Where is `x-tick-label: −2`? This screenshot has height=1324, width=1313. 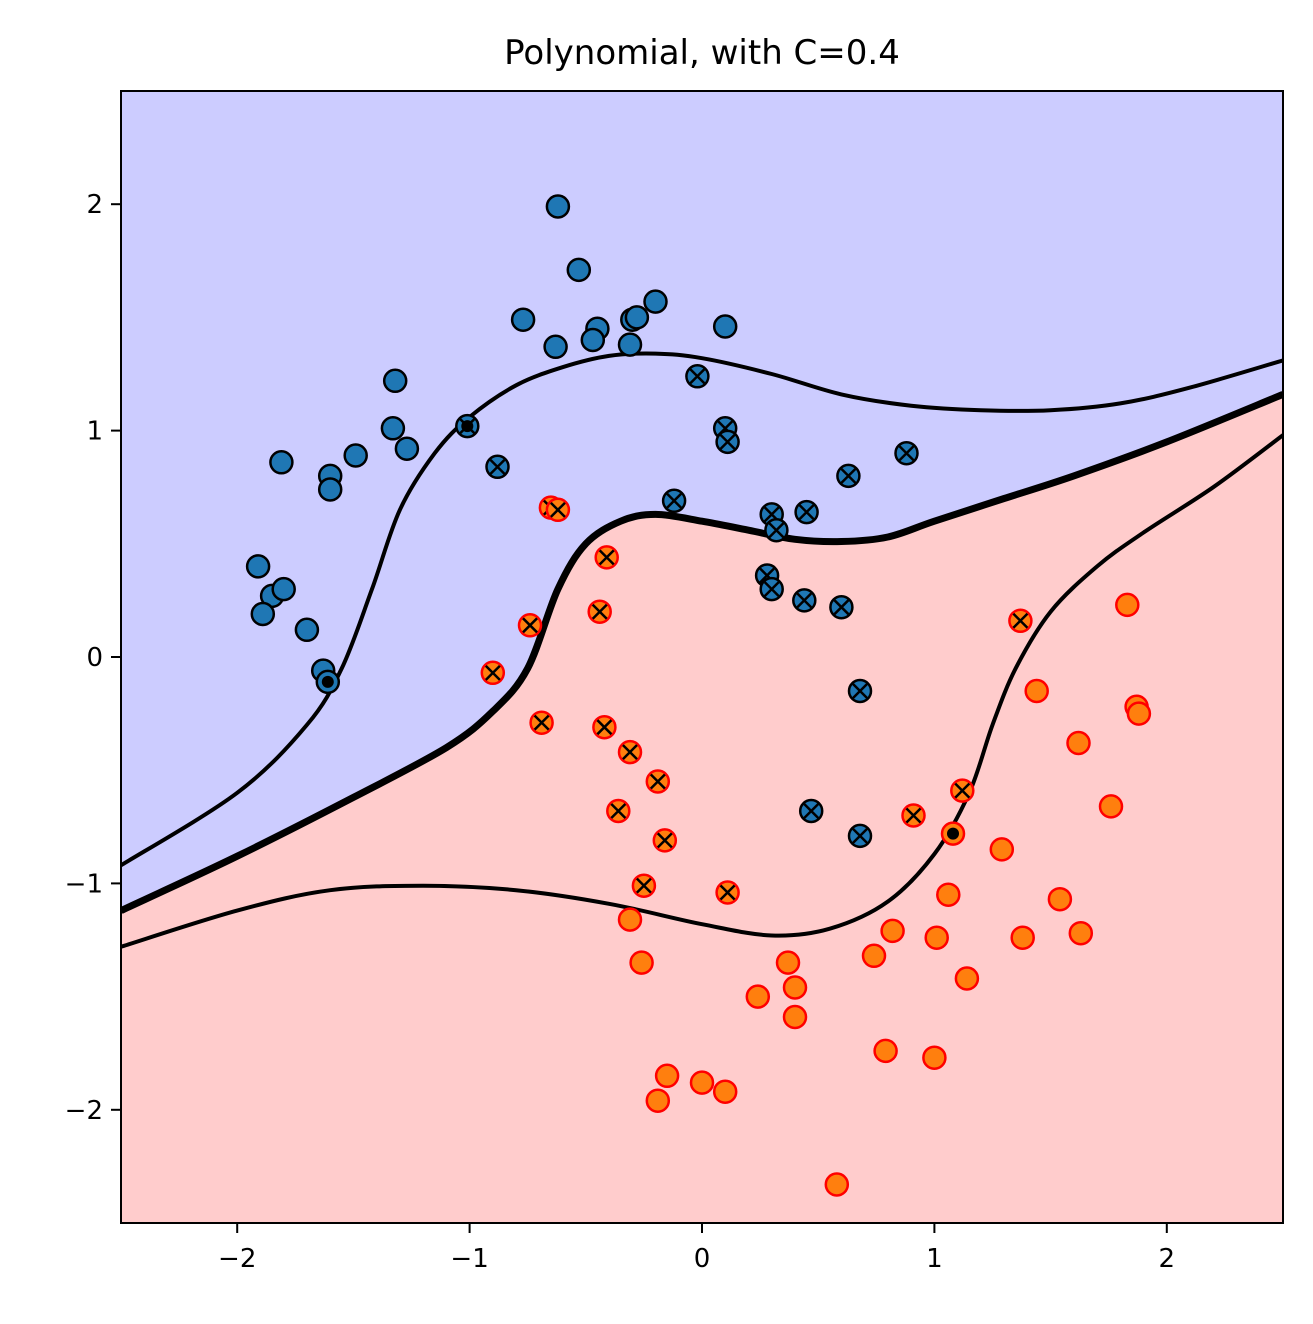
x-tick-label: −2 is located at coordinates (237, 1259).